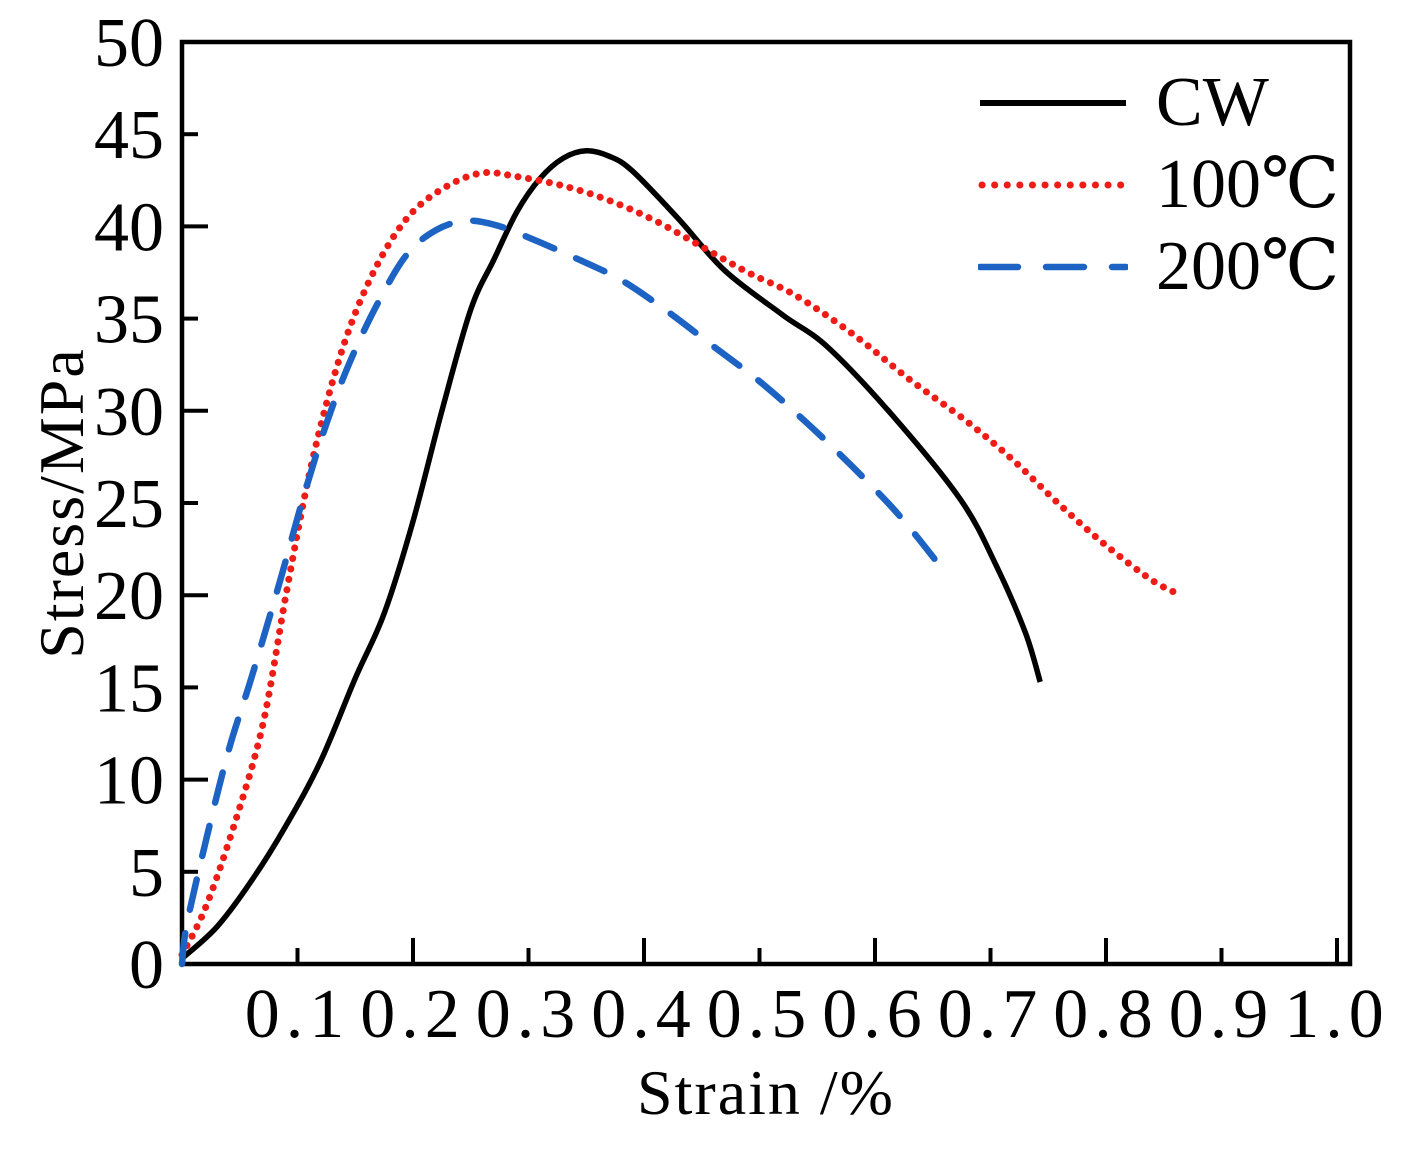 The image size is (1404, 1151). I want to click on svg-text: 5, so click(146, 873).